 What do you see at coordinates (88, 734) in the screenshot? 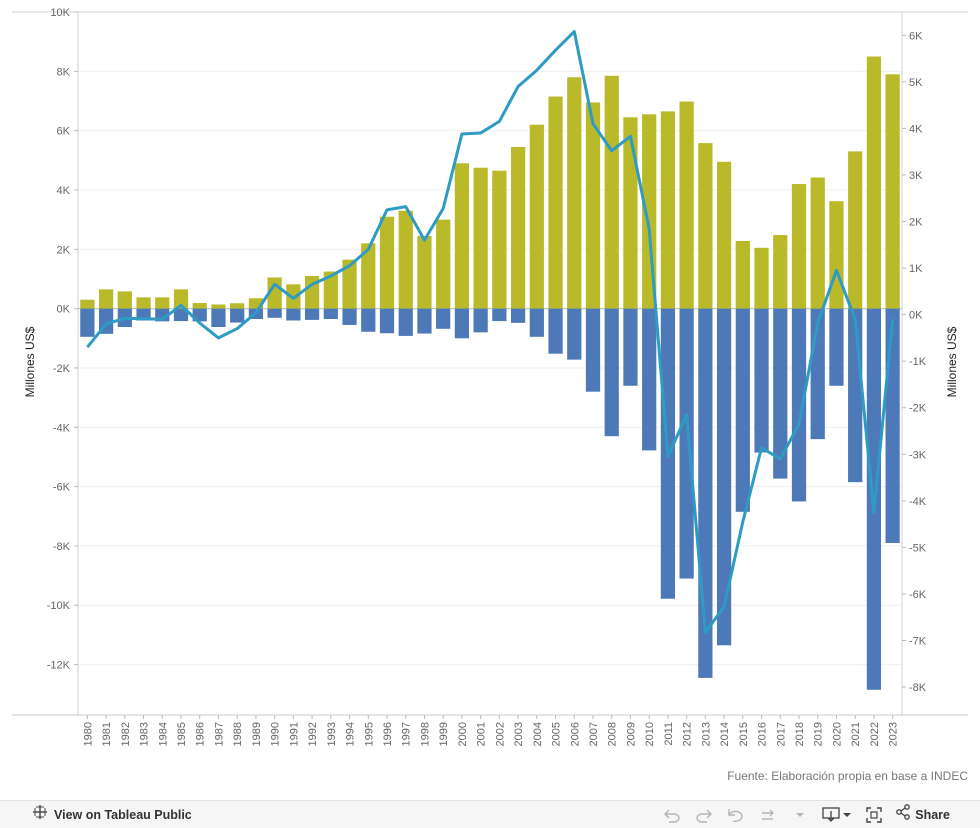
I see `x-tick-label: 1980` at bounding box center [88, 734].